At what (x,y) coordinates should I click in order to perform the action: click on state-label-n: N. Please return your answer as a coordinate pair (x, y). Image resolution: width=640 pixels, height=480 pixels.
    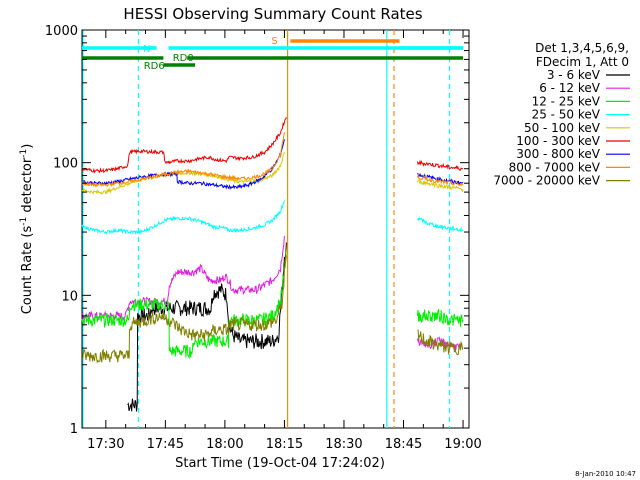
    Looking at the image, I should click on (146, 49).